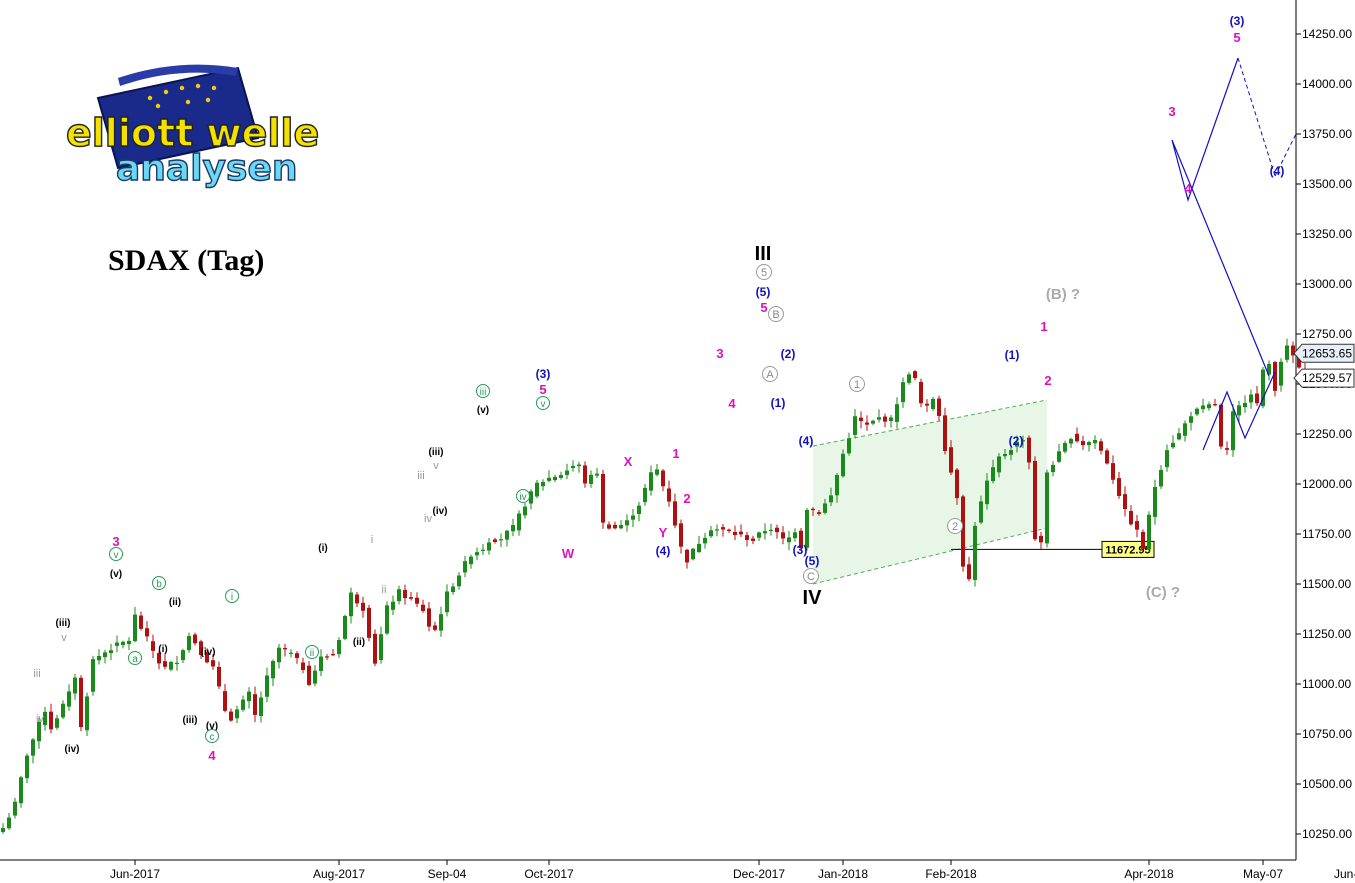  What do you see at coordinates (192, 127) in the screenshot?
I see `logo-elliott-wellen: elliott wellen analysen` at bounding box center [192, 127].